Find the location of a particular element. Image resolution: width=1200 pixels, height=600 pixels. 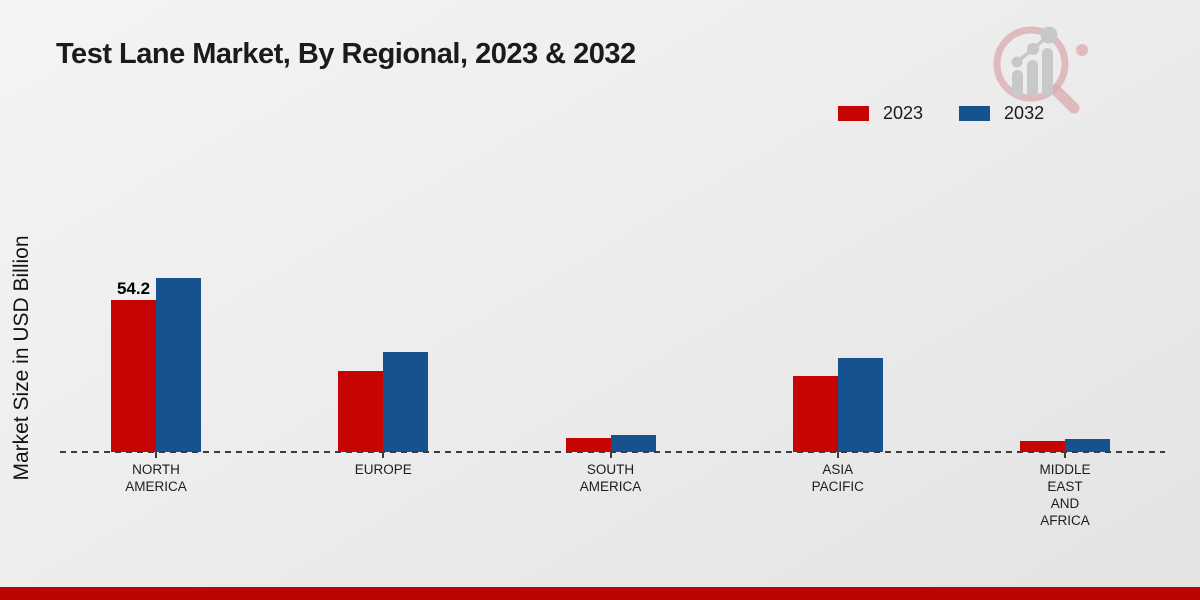

category-label-south-america: SOUTH AMERICA is located at coordinates (610, 478).